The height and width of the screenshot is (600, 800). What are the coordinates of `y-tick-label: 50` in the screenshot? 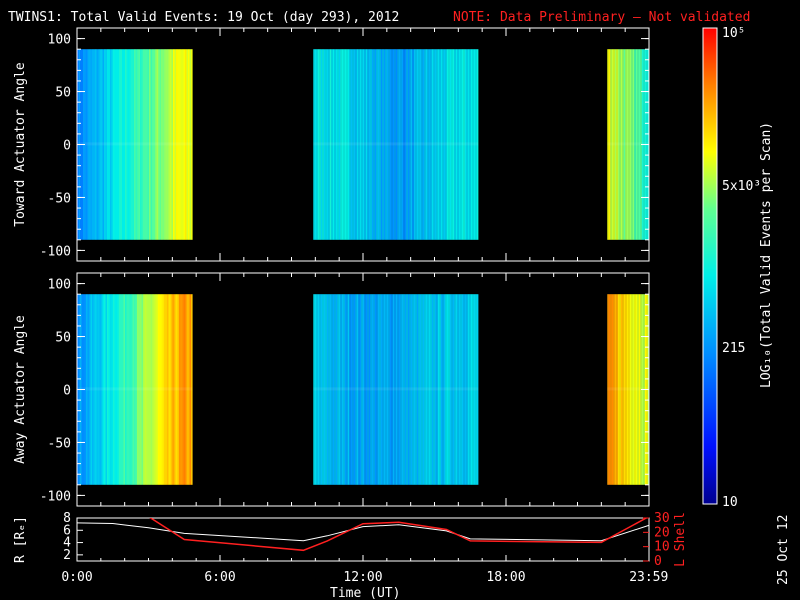 It's located at (63, 338).